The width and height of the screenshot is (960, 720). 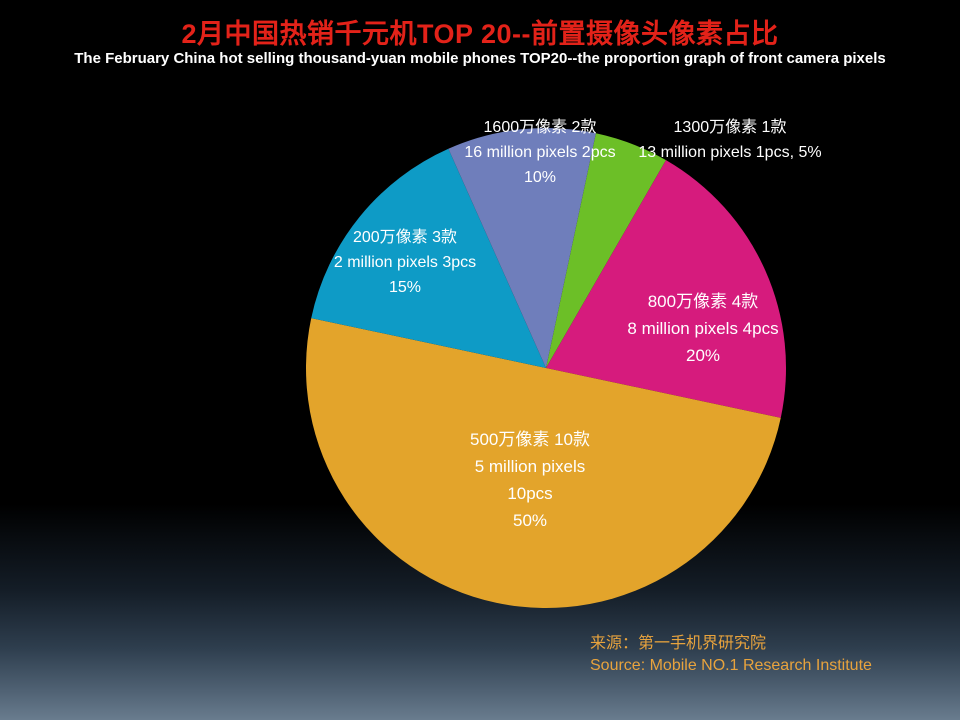 What do you see at coordinates (480, 34) in the screenshot?
I see `chart-title: 2月中国热销千元机TOP 20--前置摄像头像素占比` at bounding box center [480, 34].